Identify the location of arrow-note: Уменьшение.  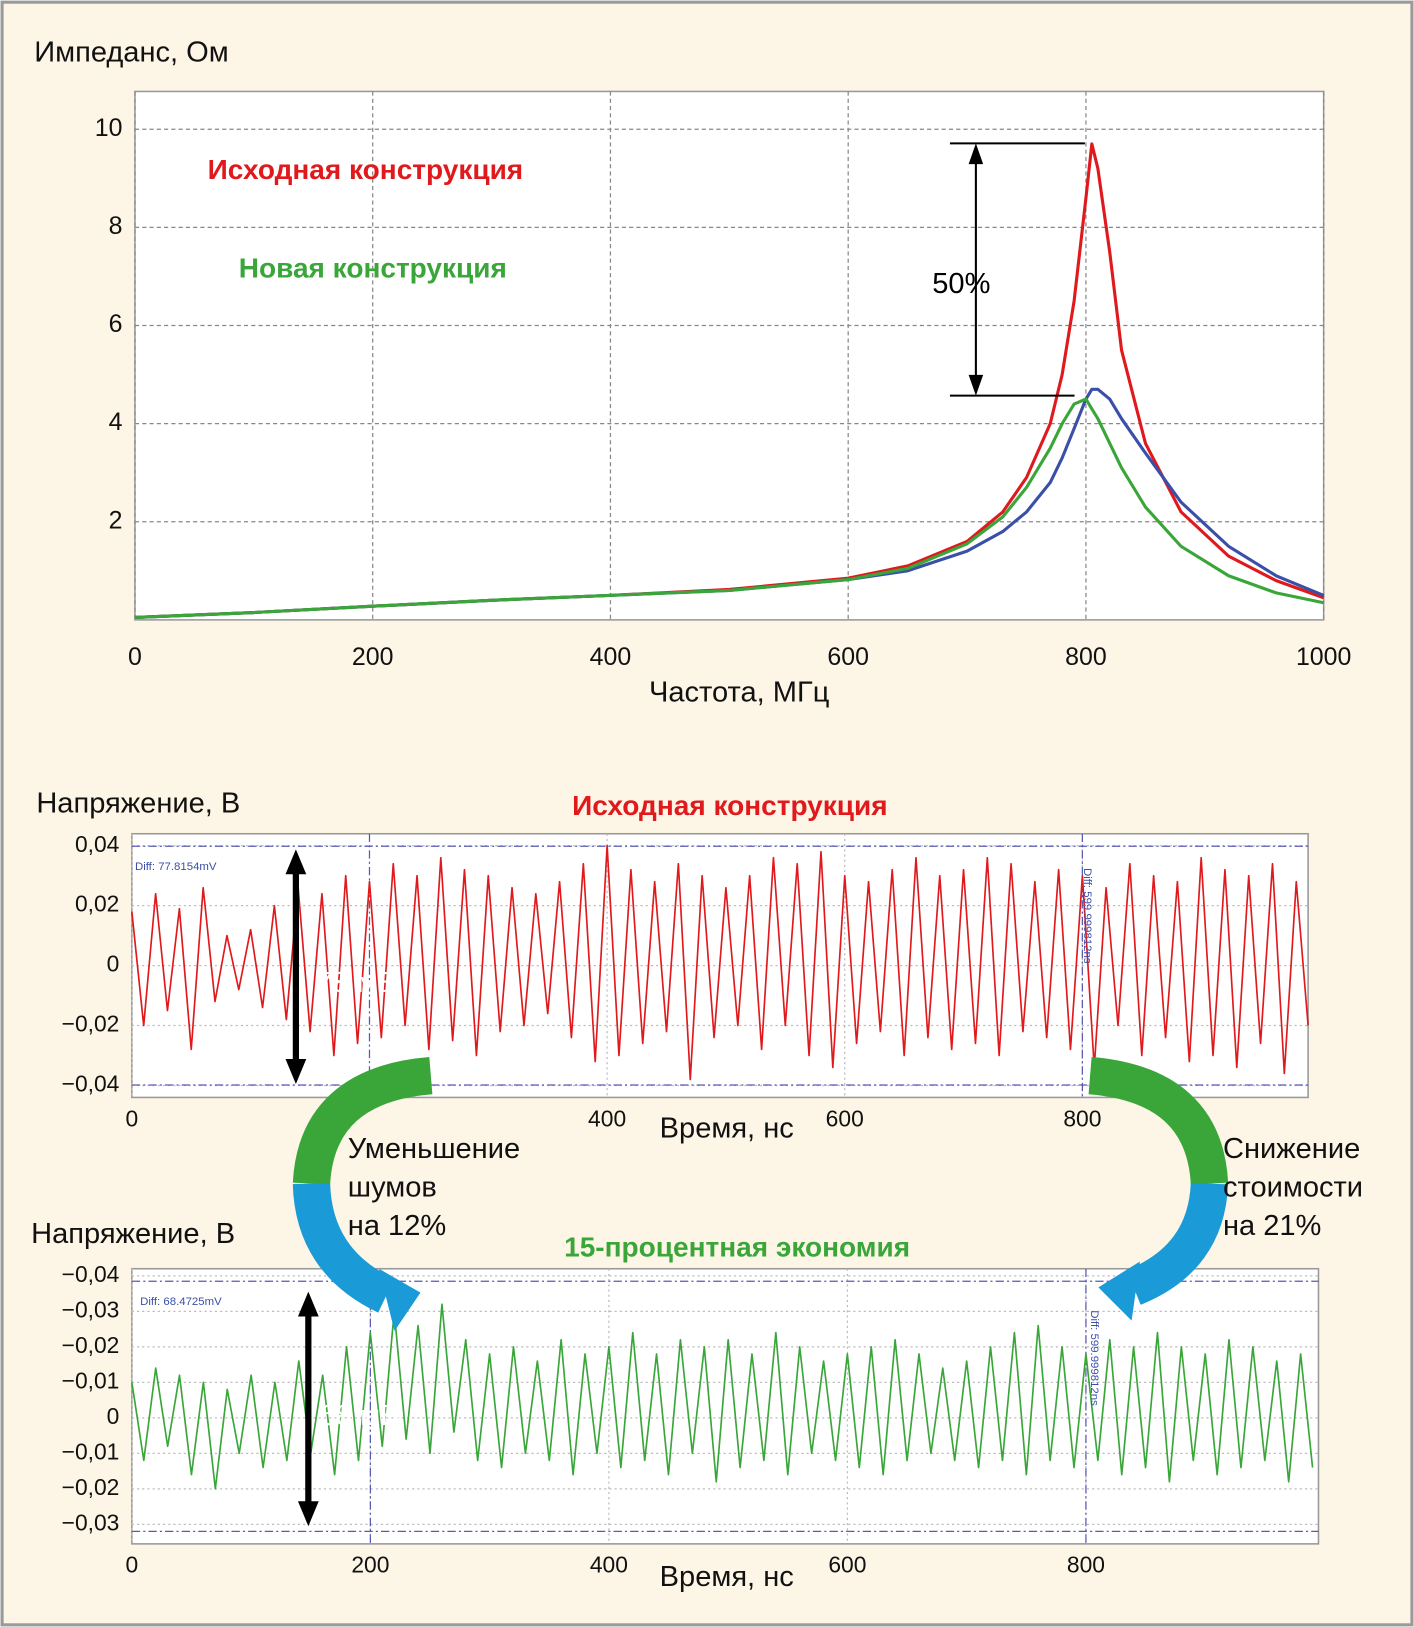
(434, 1149).